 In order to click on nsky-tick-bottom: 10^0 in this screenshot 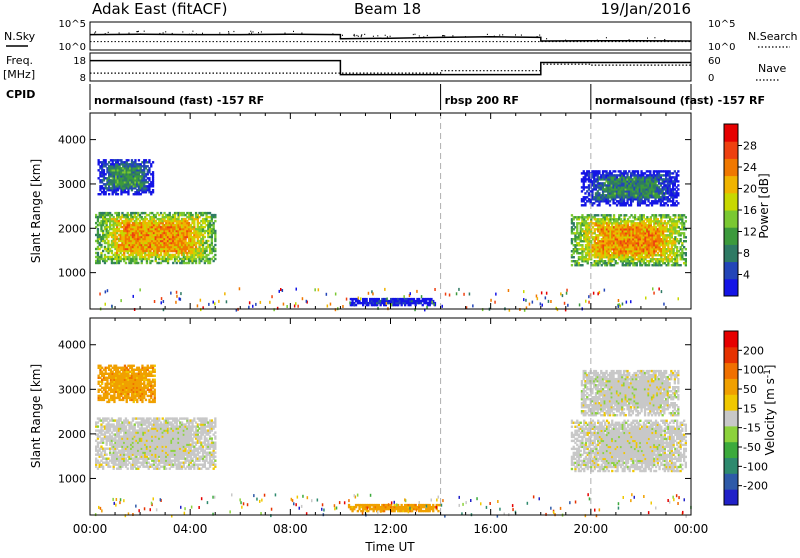, I will do `click(72, 47)`.